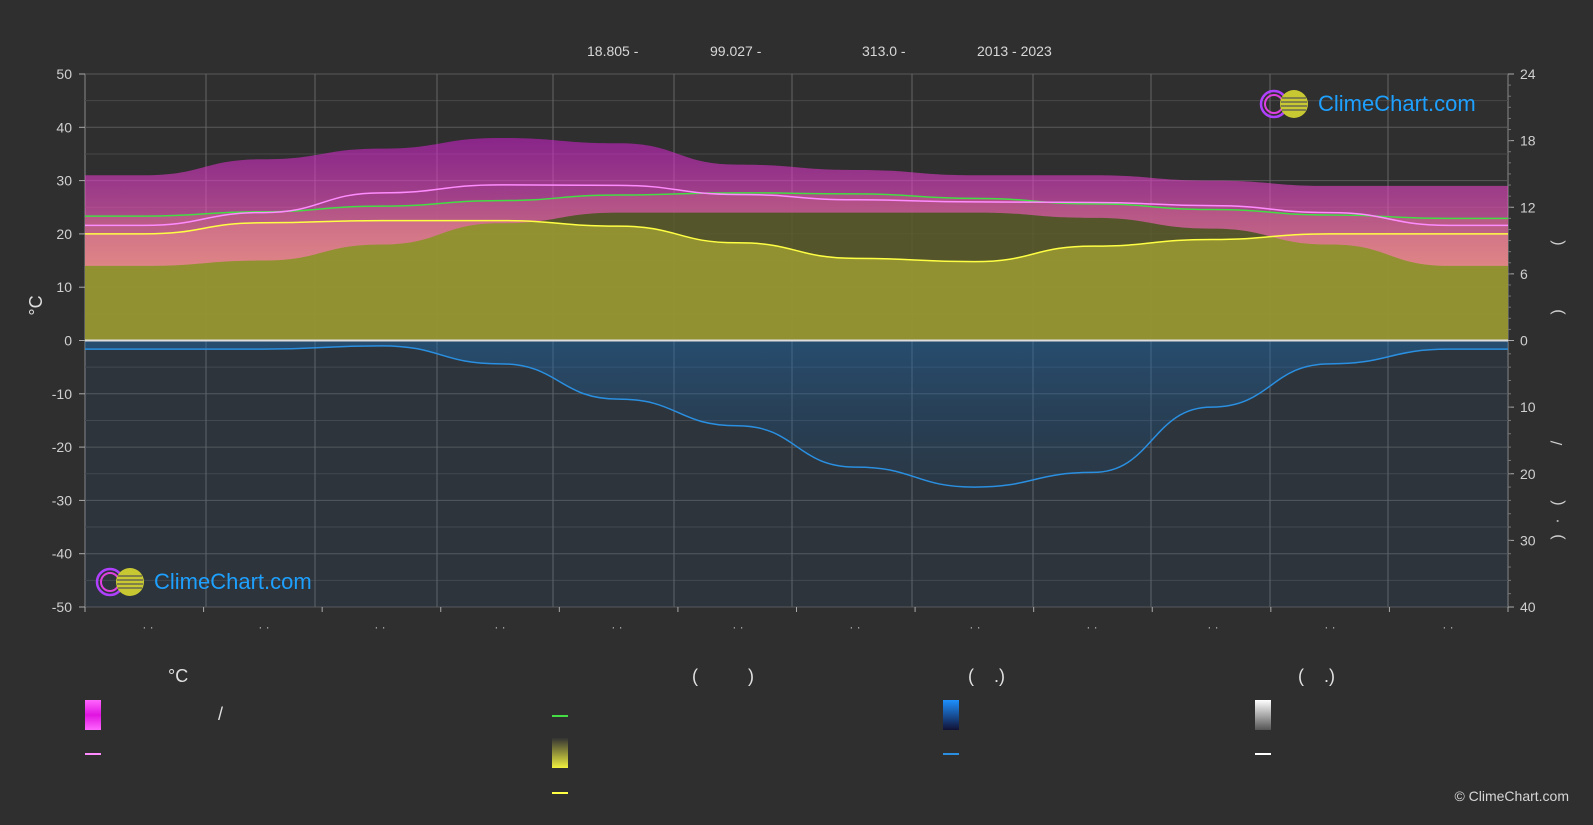 Image resolution: width=1593 pixels, height=825 pixels. Describe the element at coordinates (1528, 74) in the screenshot. I see `right-top-tick-label: 24` at that location.